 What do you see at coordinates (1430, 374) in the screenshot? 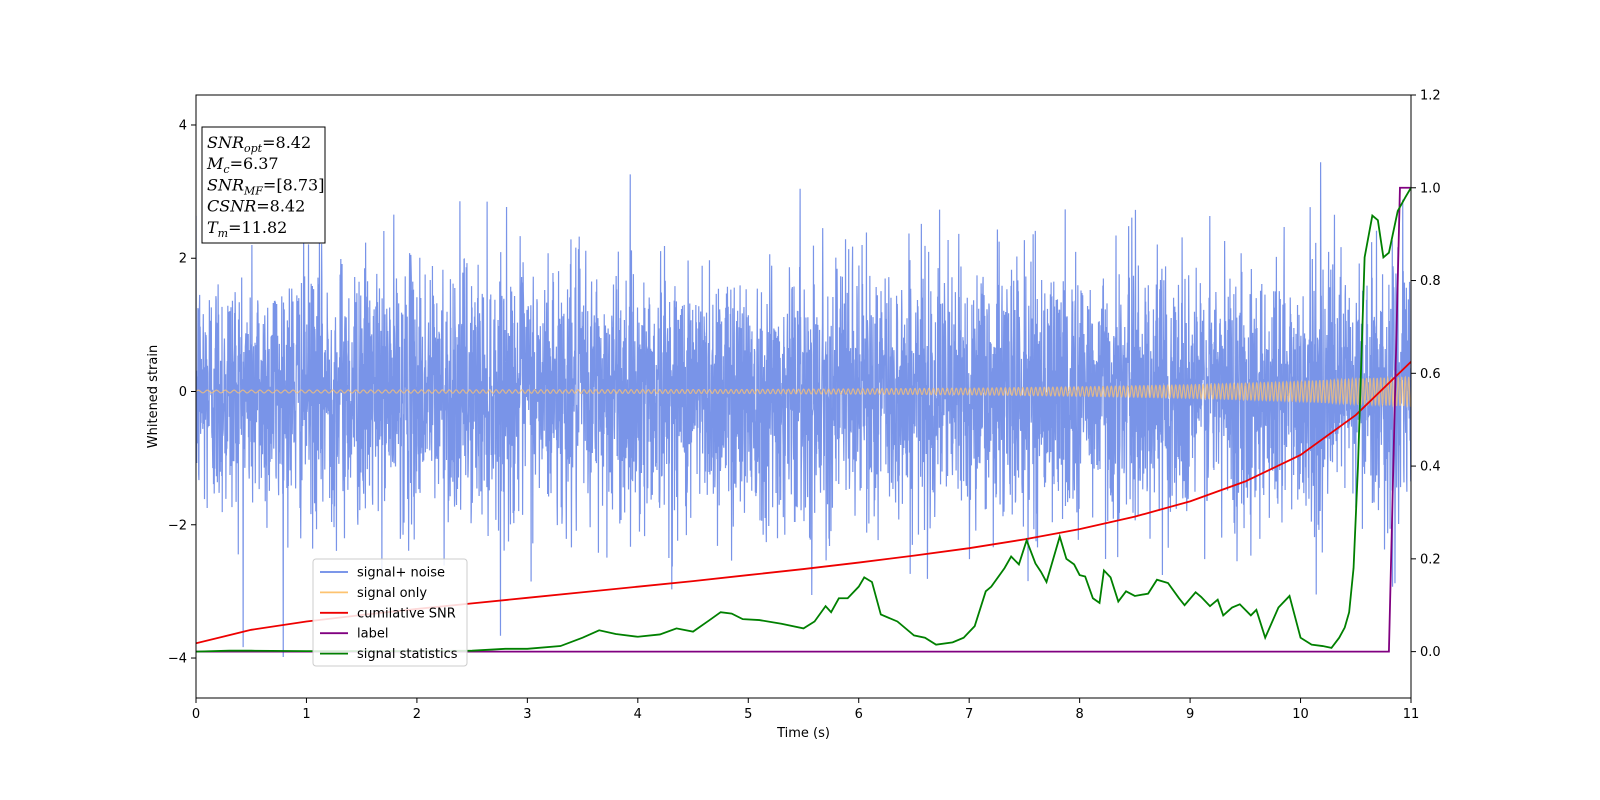
I see `y2-tick-label: 0.6` at bounding box center [1430, 374].